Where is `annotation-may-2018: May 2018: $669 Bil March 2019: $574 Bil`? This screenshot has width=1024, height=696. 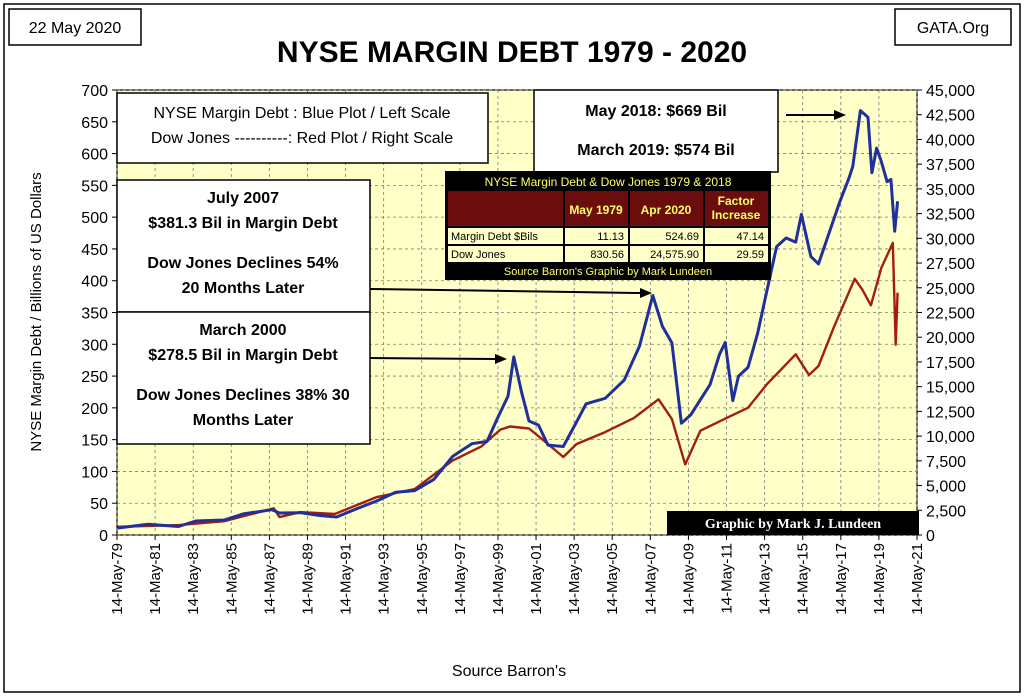 annotation-may-2018: May 2018: $669 Bil March 2019: $574 Bil is located at coordinates (656, 131).